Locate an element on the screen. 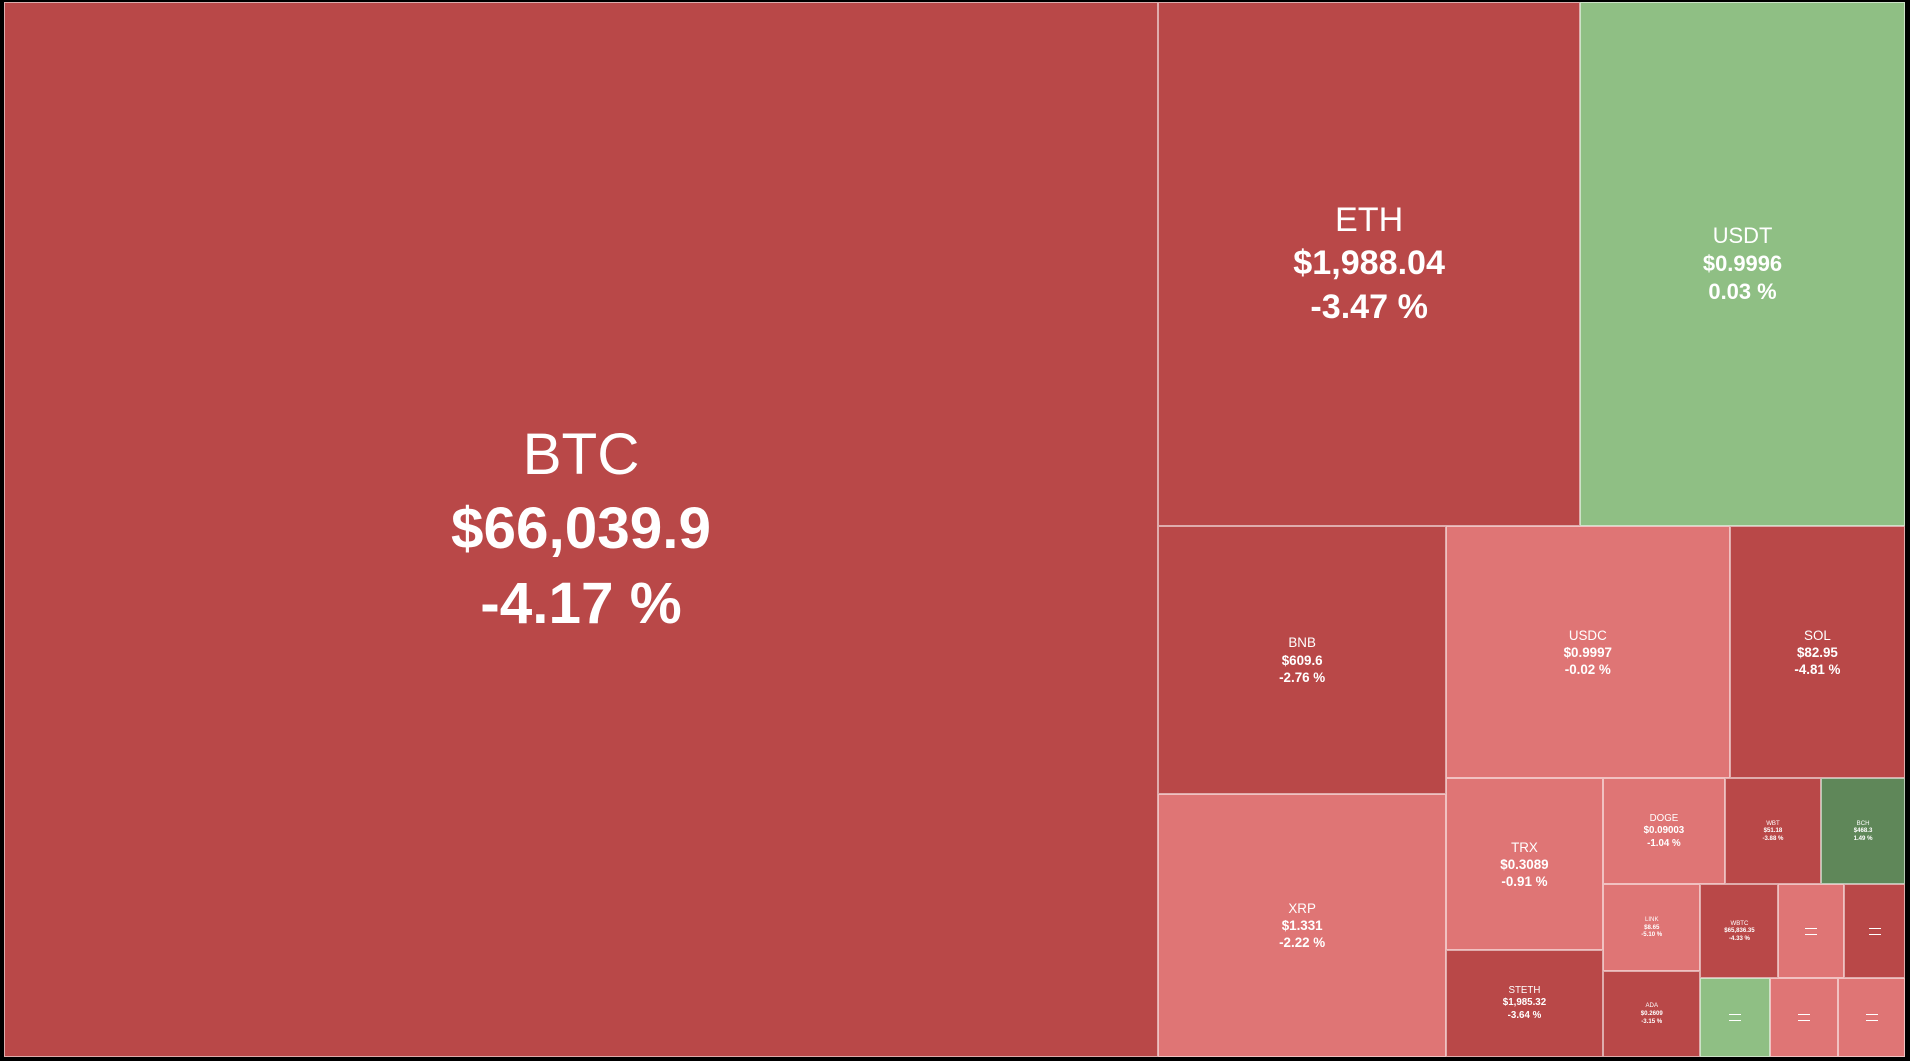 Image resolution: width=1910 pixels, height=1061 pixels. tile: XRP $1.331 -2.22 % is located at coordinates (1302, 926).